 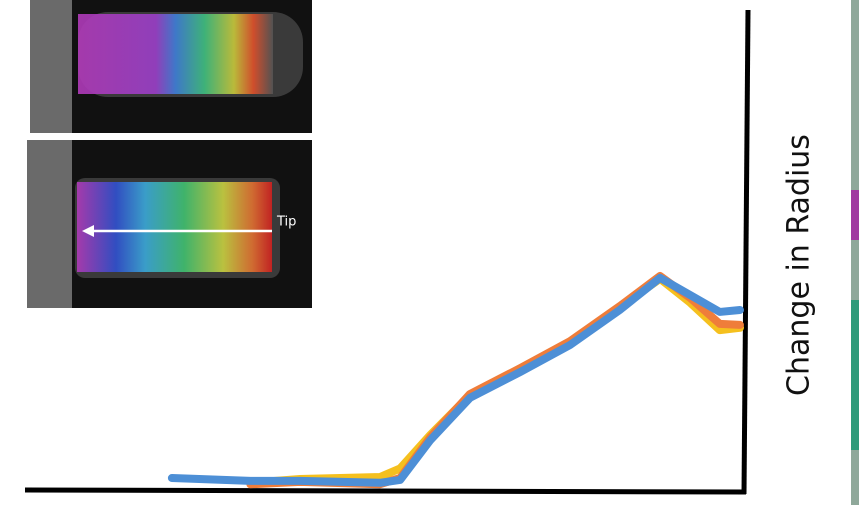 I want to click on y-axis-label: Change in Radius, so click(x=799, y=265).